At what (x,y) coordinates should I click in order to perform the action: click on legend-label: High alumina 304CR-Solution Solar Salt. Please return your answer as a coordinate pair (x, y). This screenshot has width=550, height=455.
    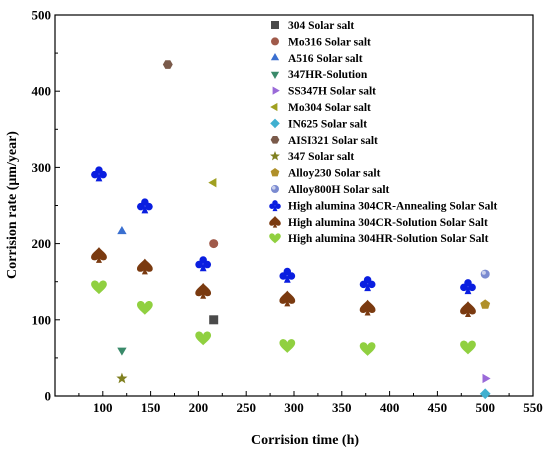
    Looking at the image, I should click on (388, 223).